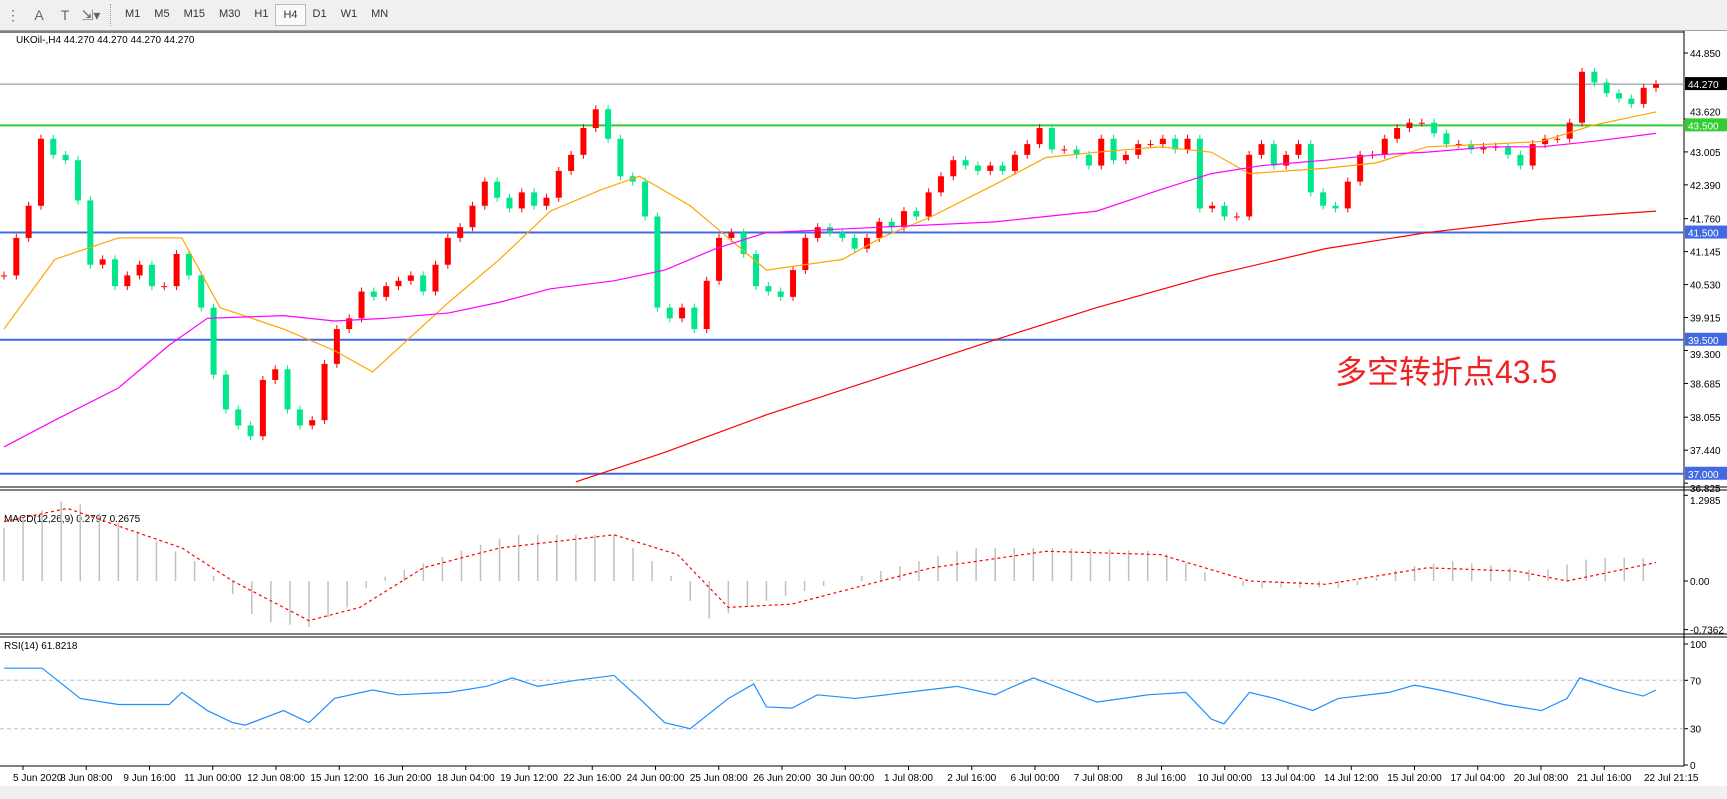  What do you see at coordinates (1705, 286) in the screenshot?
I see `price-tick-label: 40.530` at bounding box center [1705, 286].